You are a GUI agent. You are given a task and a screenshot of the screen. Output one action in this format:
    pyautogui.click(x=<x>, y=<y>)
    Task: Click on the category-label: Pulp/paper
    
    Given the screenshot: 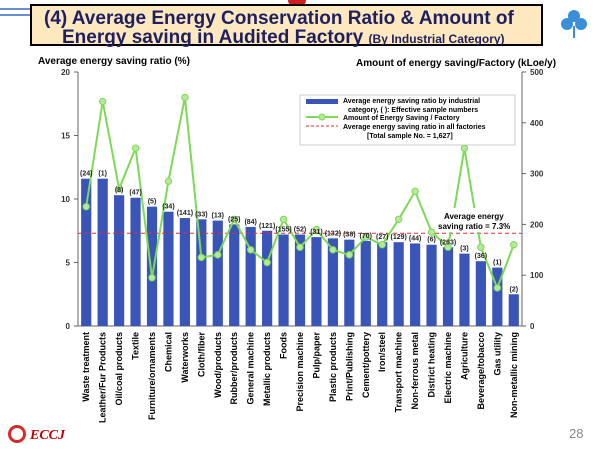 What is the action you would take?
    pyautogui.click(x=316, y=355)
    